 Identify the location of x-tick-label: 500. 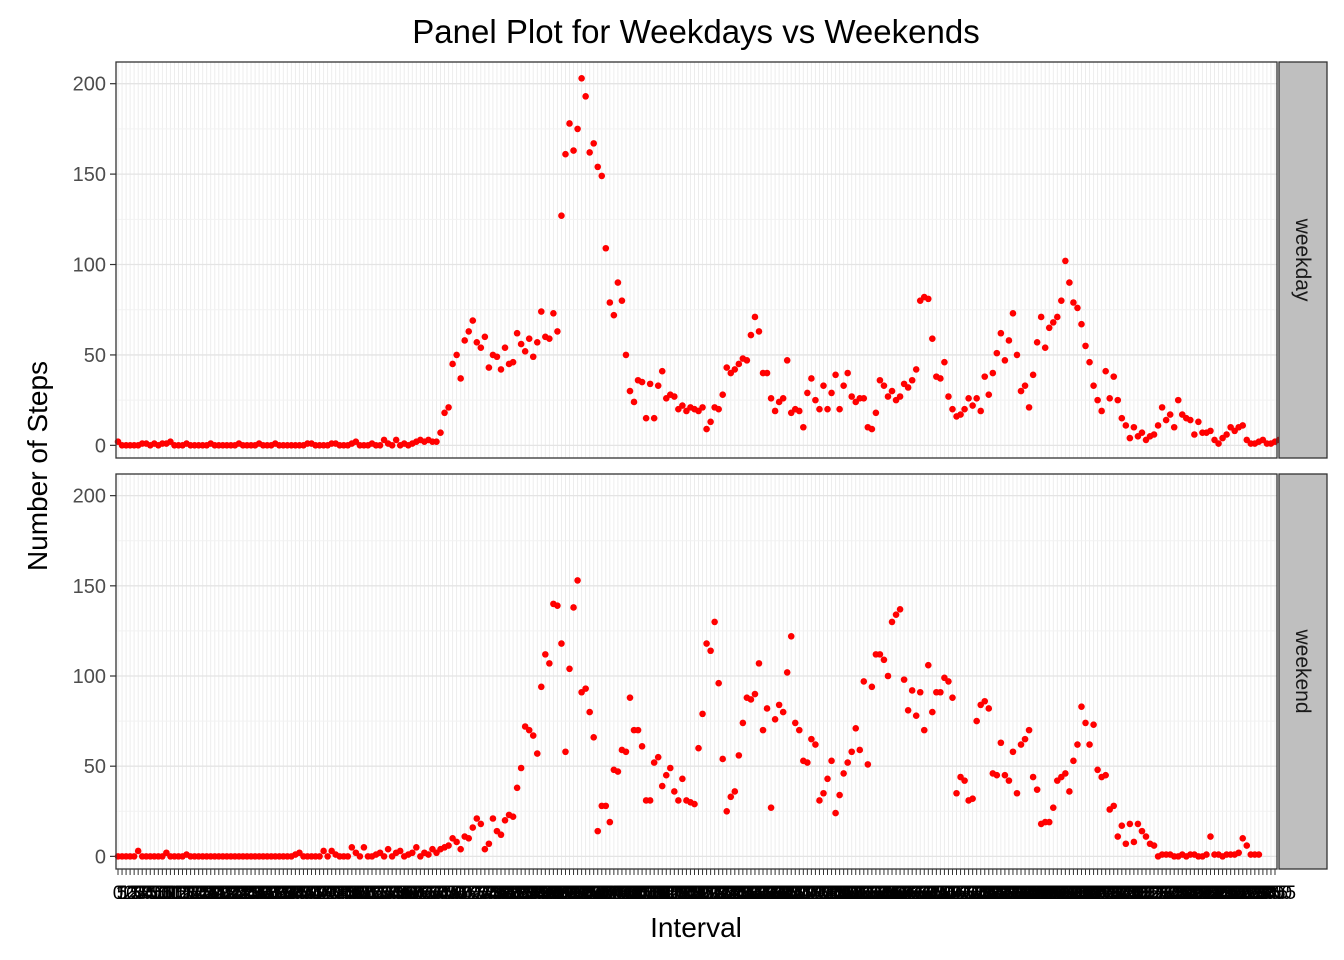
(360, 893).